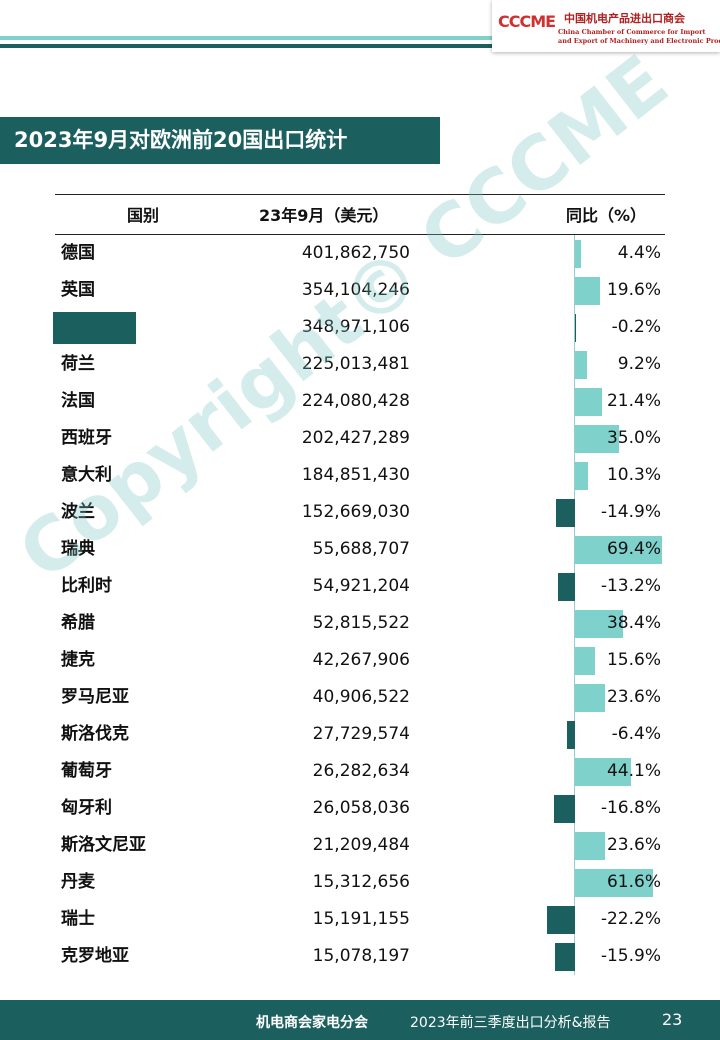 Image resolution: width=720 pixels, height=1040 pixels. What do you see at coordinates (143, 215) in the screenshot?
I see `header-cell: 国别` at bounding box center [143, 215].